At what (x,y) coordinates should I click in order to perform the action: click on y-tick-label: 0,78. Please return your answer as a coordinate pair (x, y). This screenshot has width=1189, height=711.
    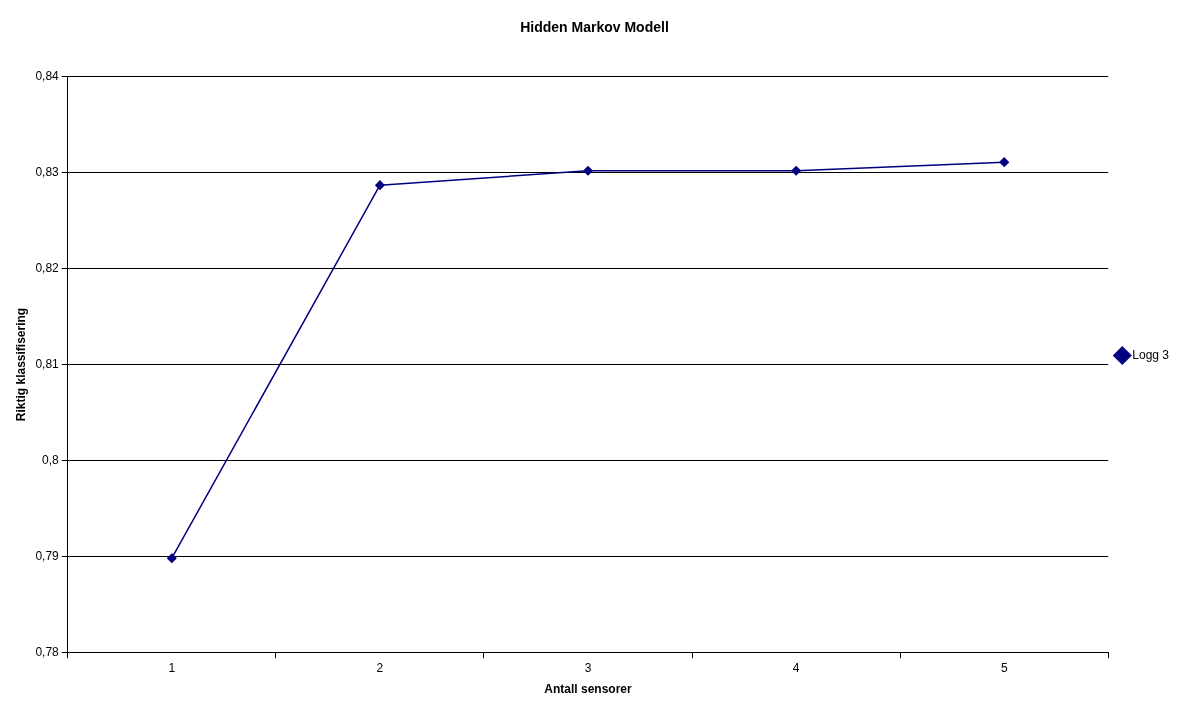
    Looking at the image, I should click on (47, 651).